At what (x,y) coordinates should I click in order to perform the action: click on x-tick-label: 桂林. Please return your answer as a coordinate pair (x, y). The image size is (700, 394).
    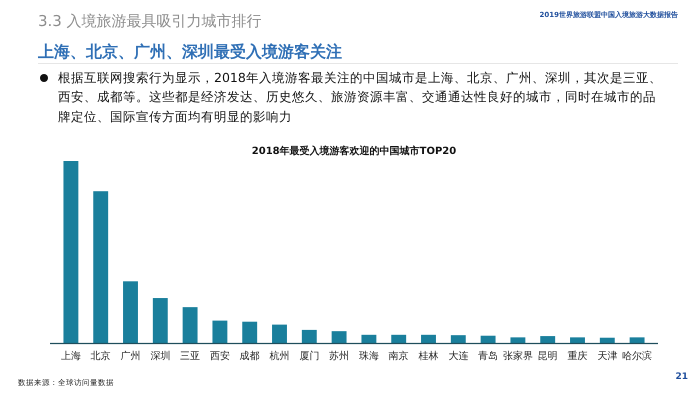
    Looking at the image, I should click on (428, 356).